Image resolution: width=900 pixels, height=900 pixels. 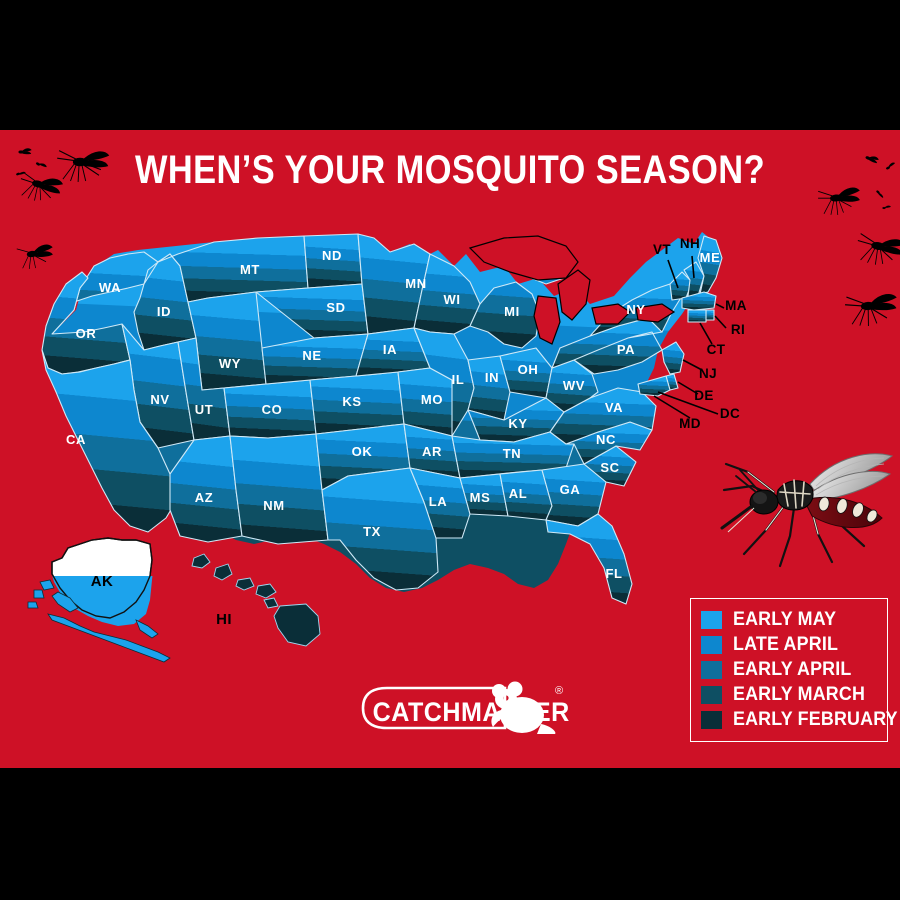 What do you see at coordinates (559, 691) in the screenshot?
I see `registered-mark: ®` at bounding box center [559, 691].